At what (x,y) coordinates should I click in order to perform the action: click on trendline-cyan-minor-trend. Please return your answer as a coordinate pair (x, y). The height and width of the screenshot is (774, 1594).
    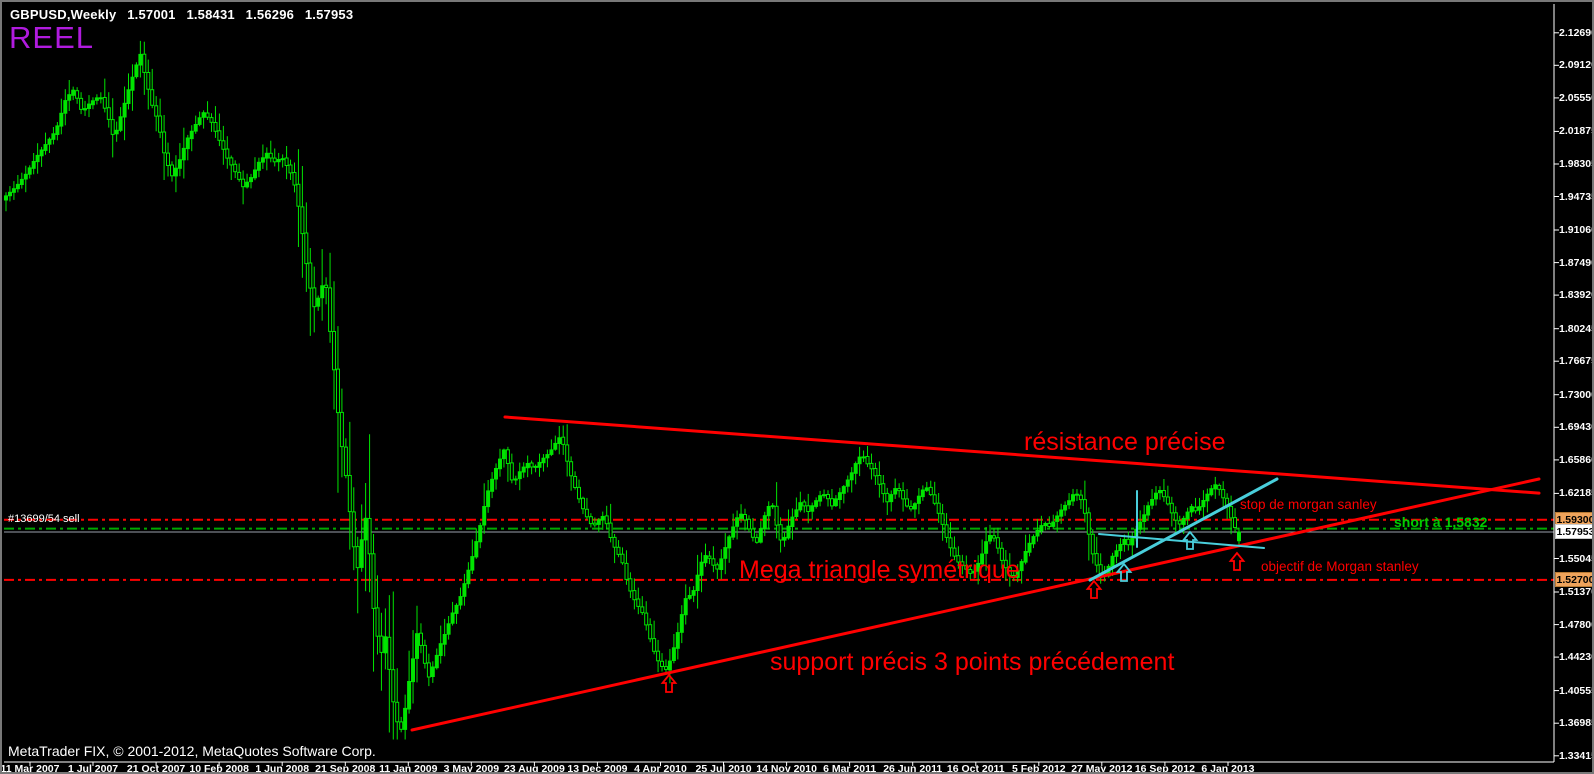
    Looking at the image, I should click on (1181, 541).